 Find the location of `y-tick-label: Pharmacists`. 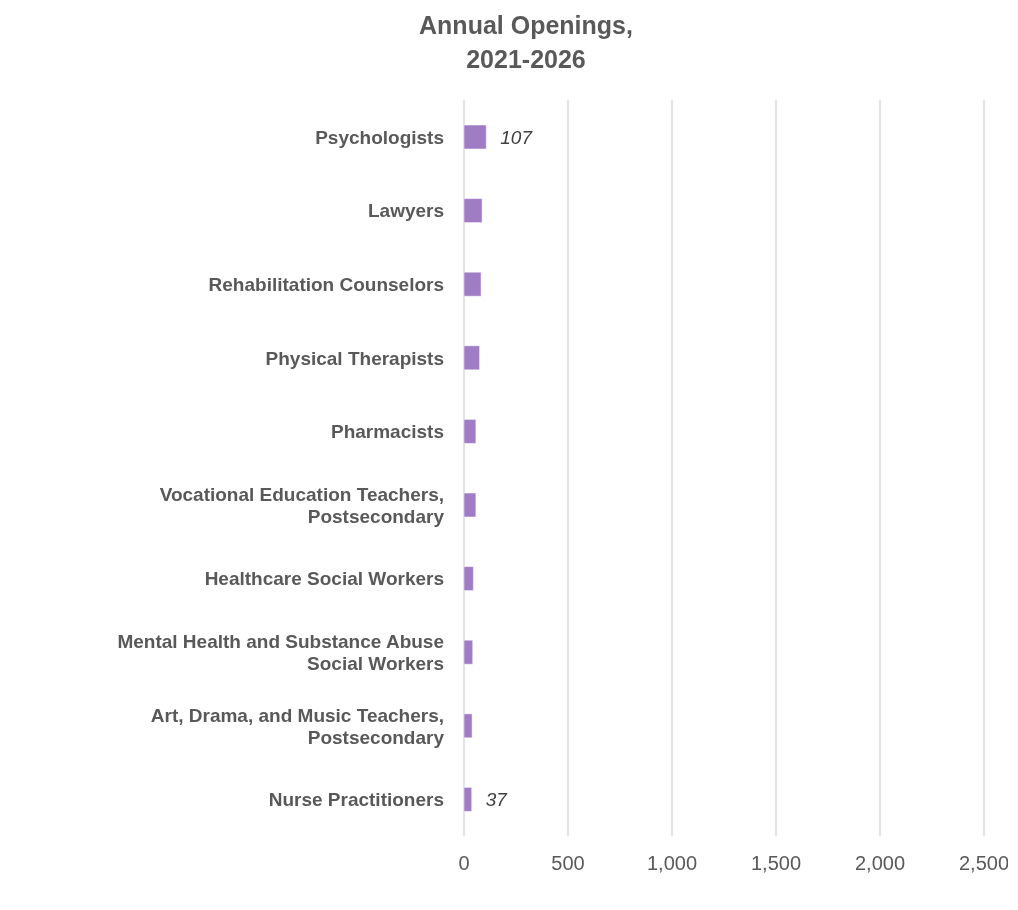

y-tick-label: Pharmacists is located at coordinates (387, 431).